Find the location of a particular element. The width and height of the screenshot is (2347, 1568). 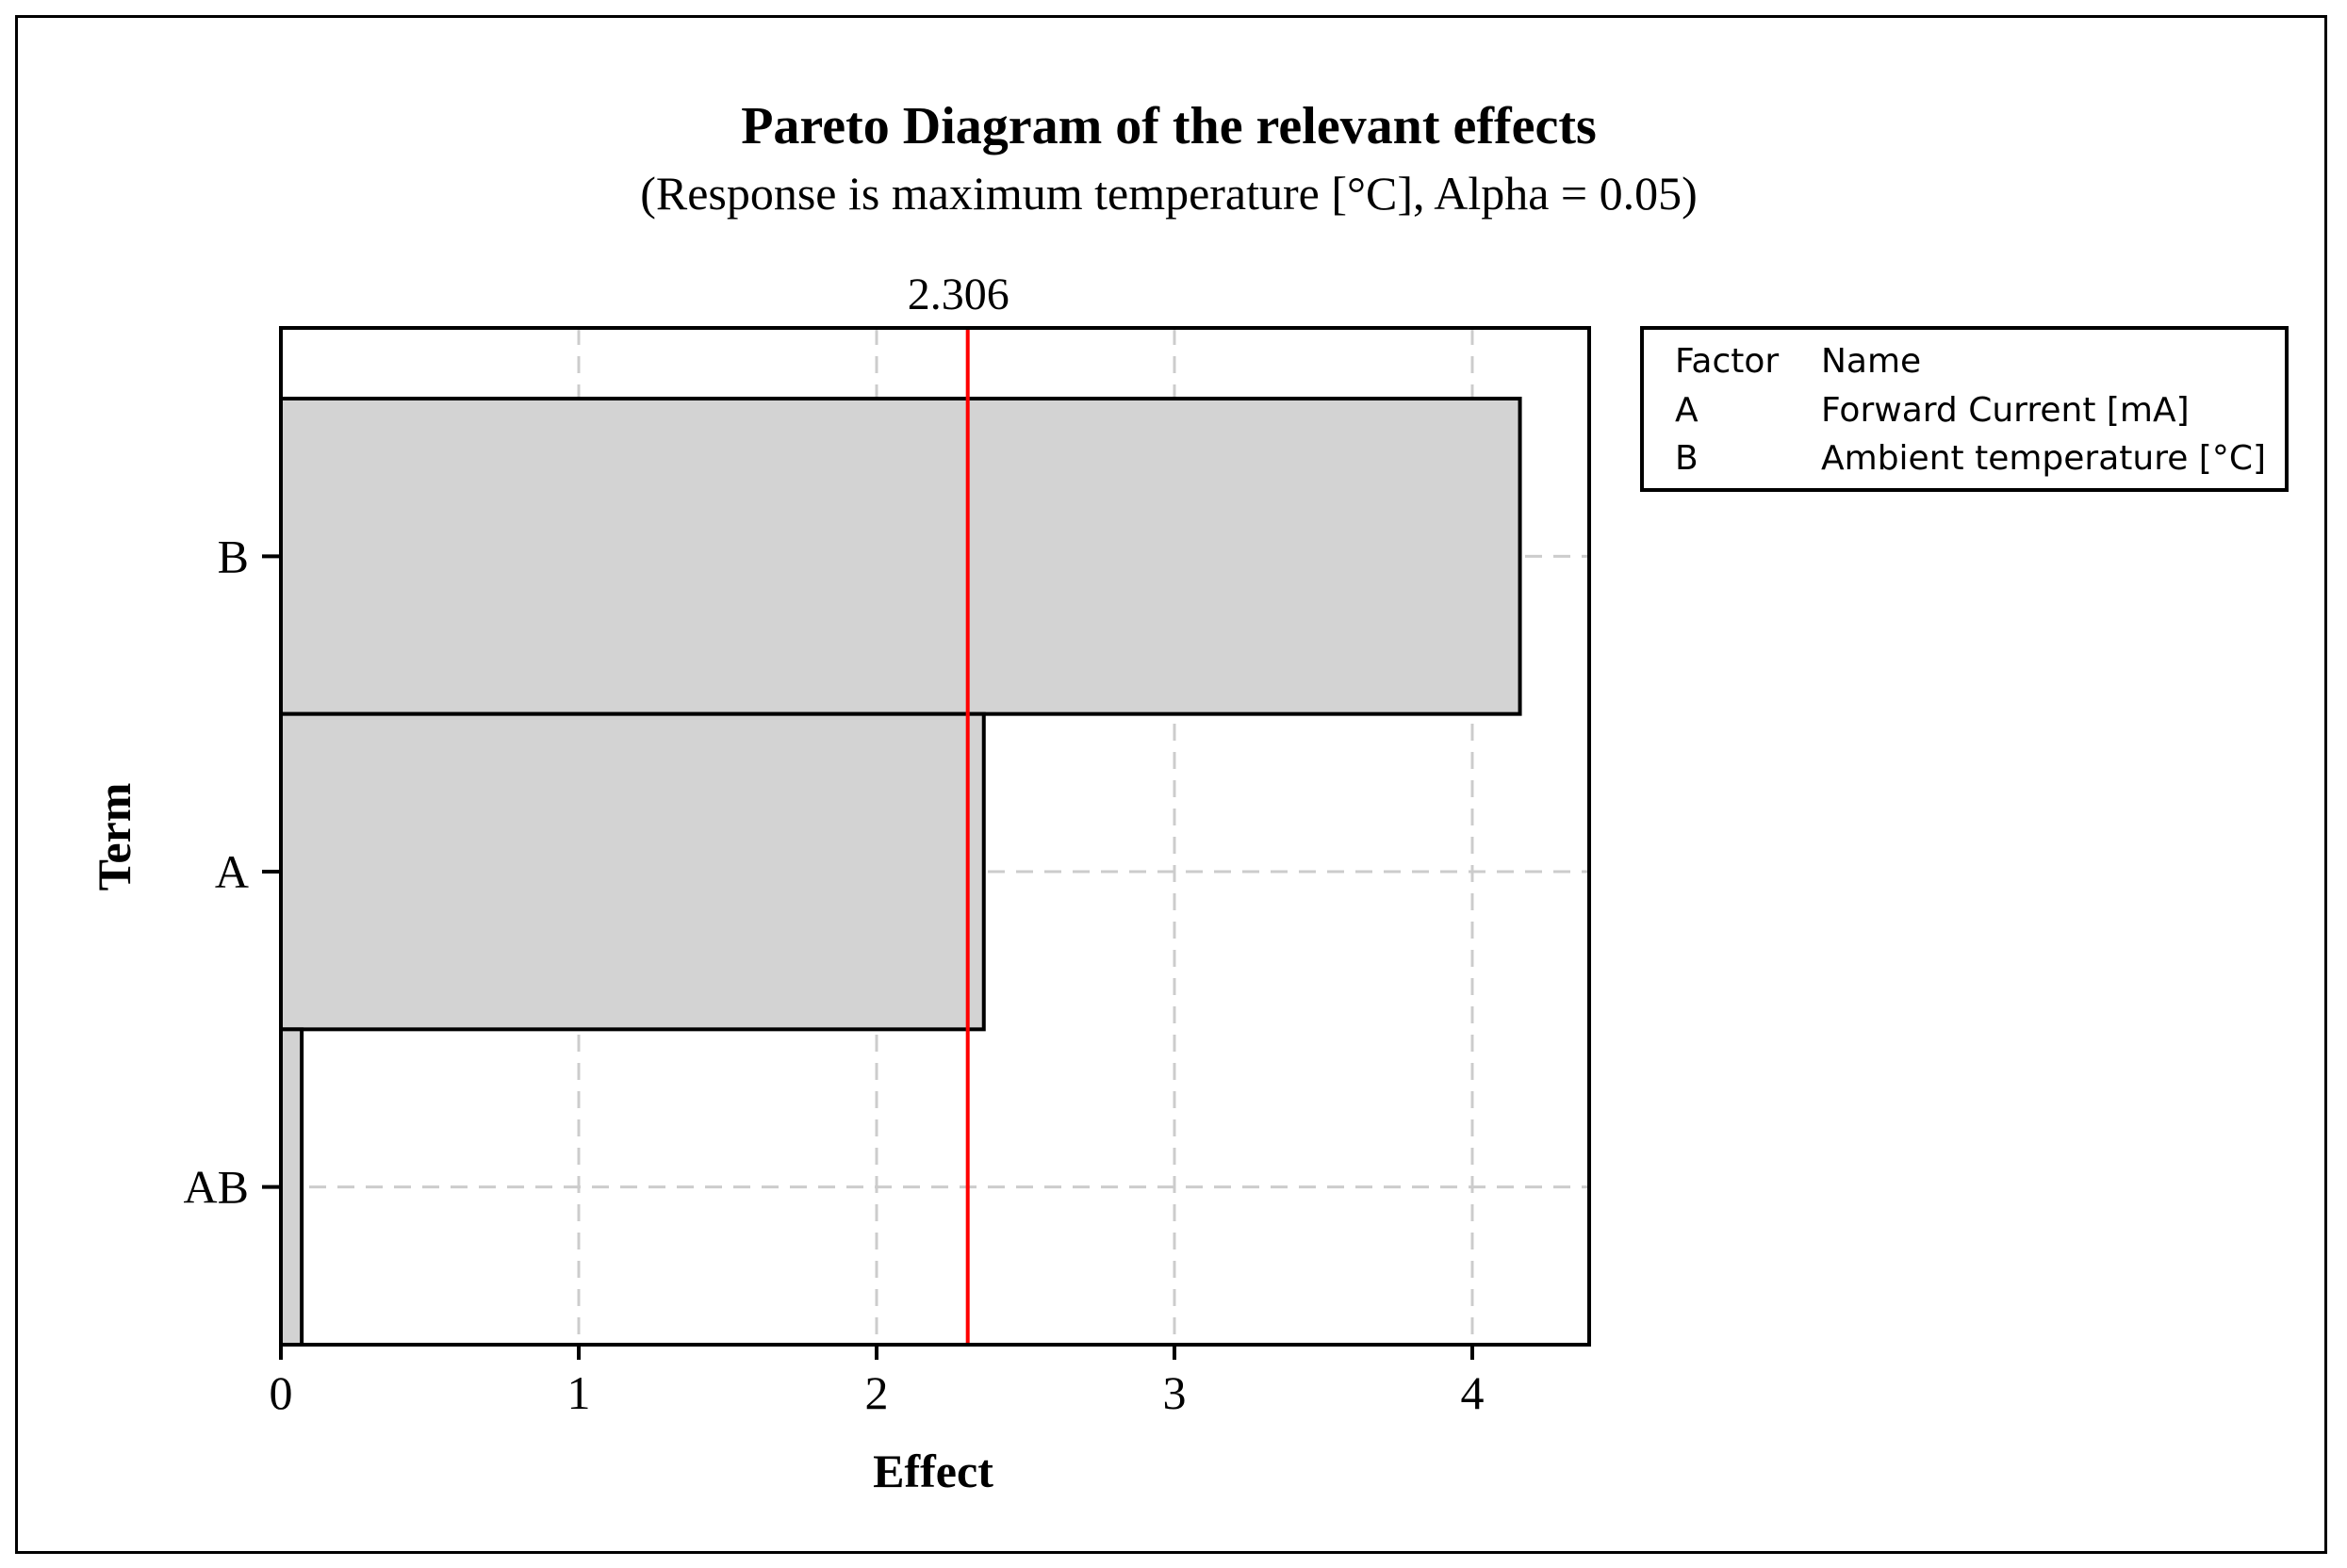

bar-a is located at coordinates (633, 871).